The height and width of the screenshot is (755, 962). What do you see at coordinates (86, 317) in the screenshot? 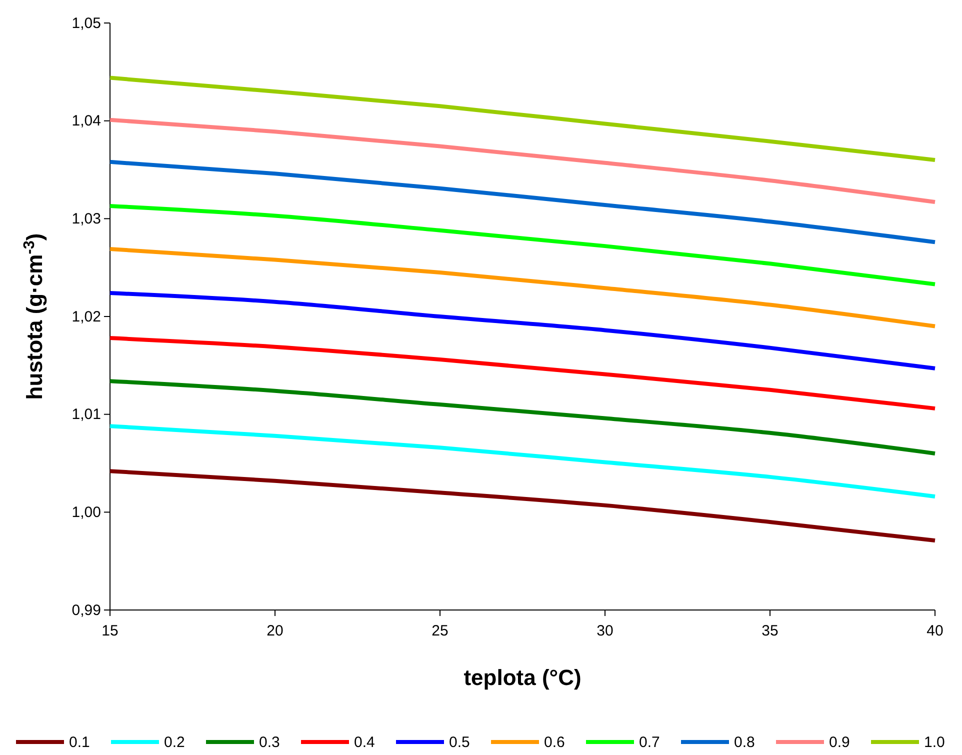
I see `y-tick-label: 1,02` at bounding box center [86, 317].